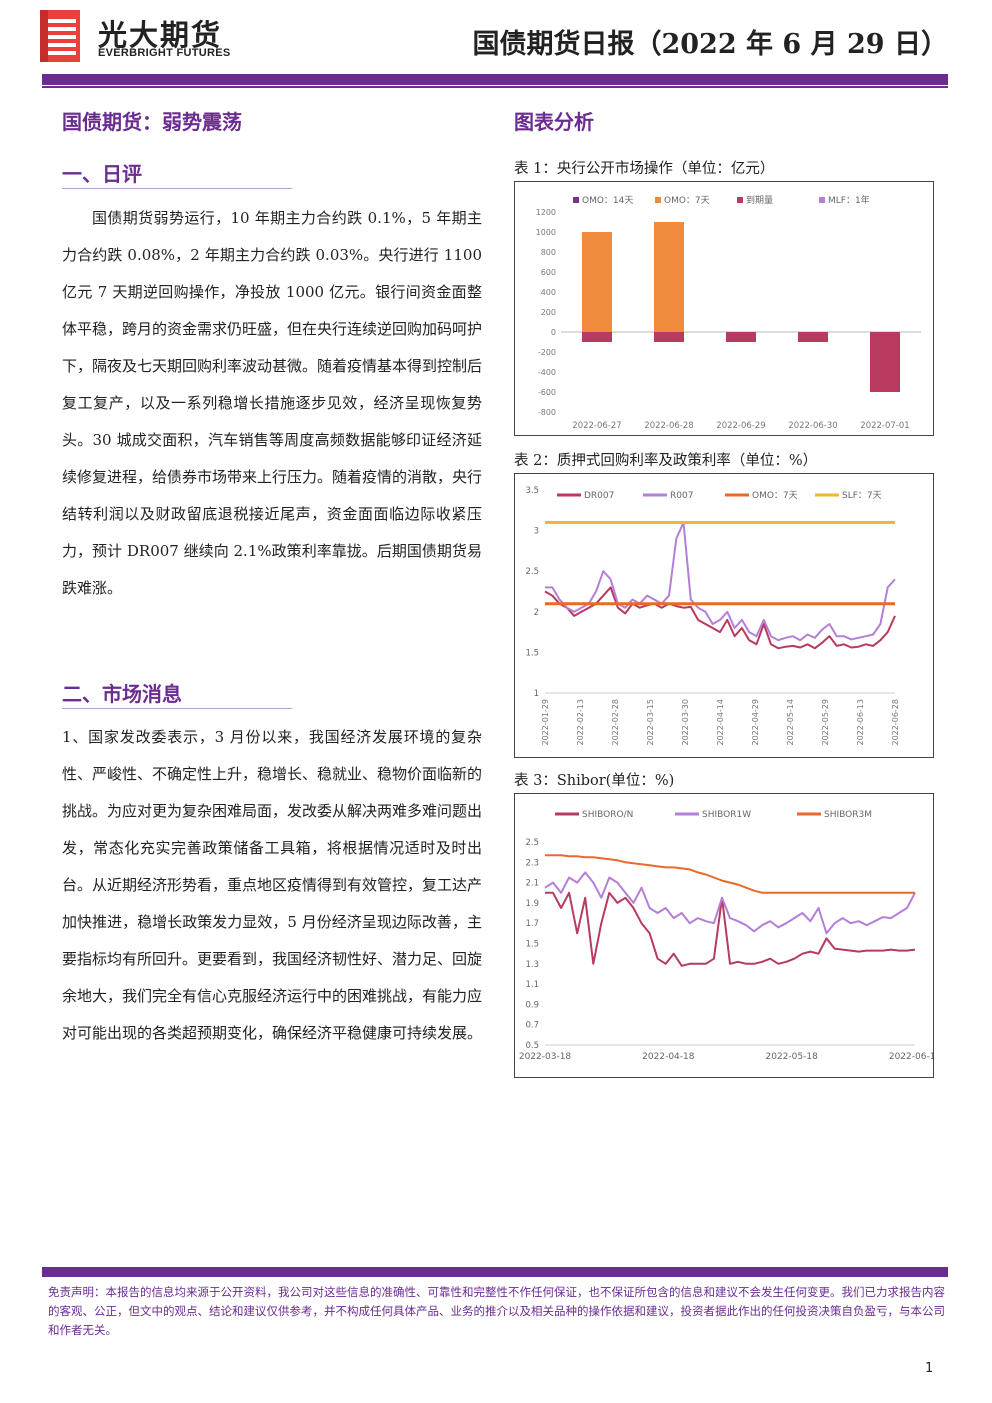 This screenshot has height=1403, width=992. What do you see at coordinates (580, 722) in the screenshot?
I see `x-tick-label: 2022-02-13` at bounding box center [580, 722].